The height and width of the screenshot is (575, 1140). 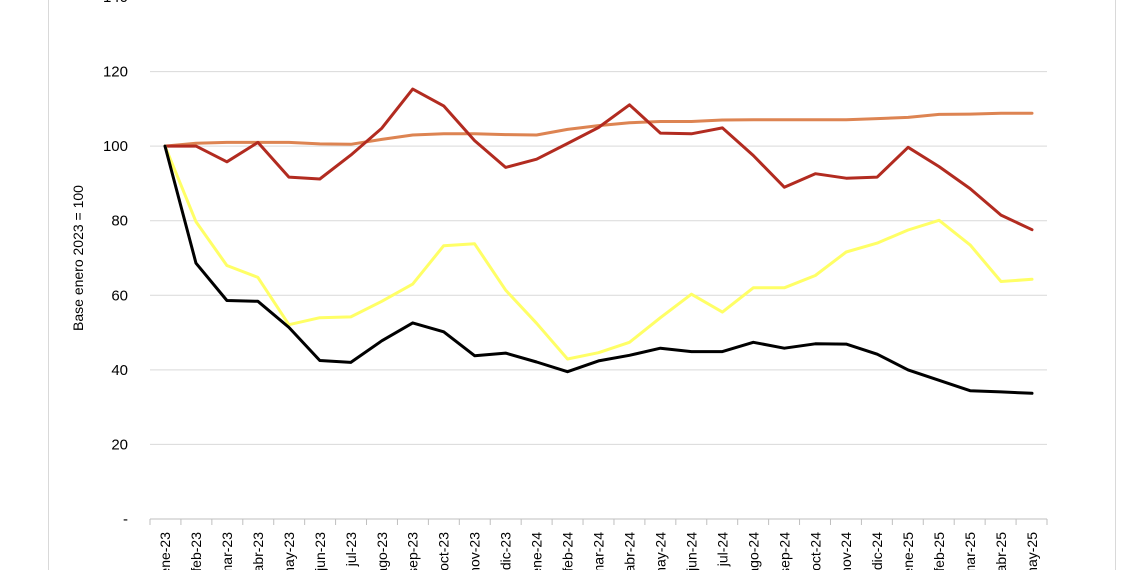 I want to click on x-tick-label: mar-25, so click(x=970, y=551).